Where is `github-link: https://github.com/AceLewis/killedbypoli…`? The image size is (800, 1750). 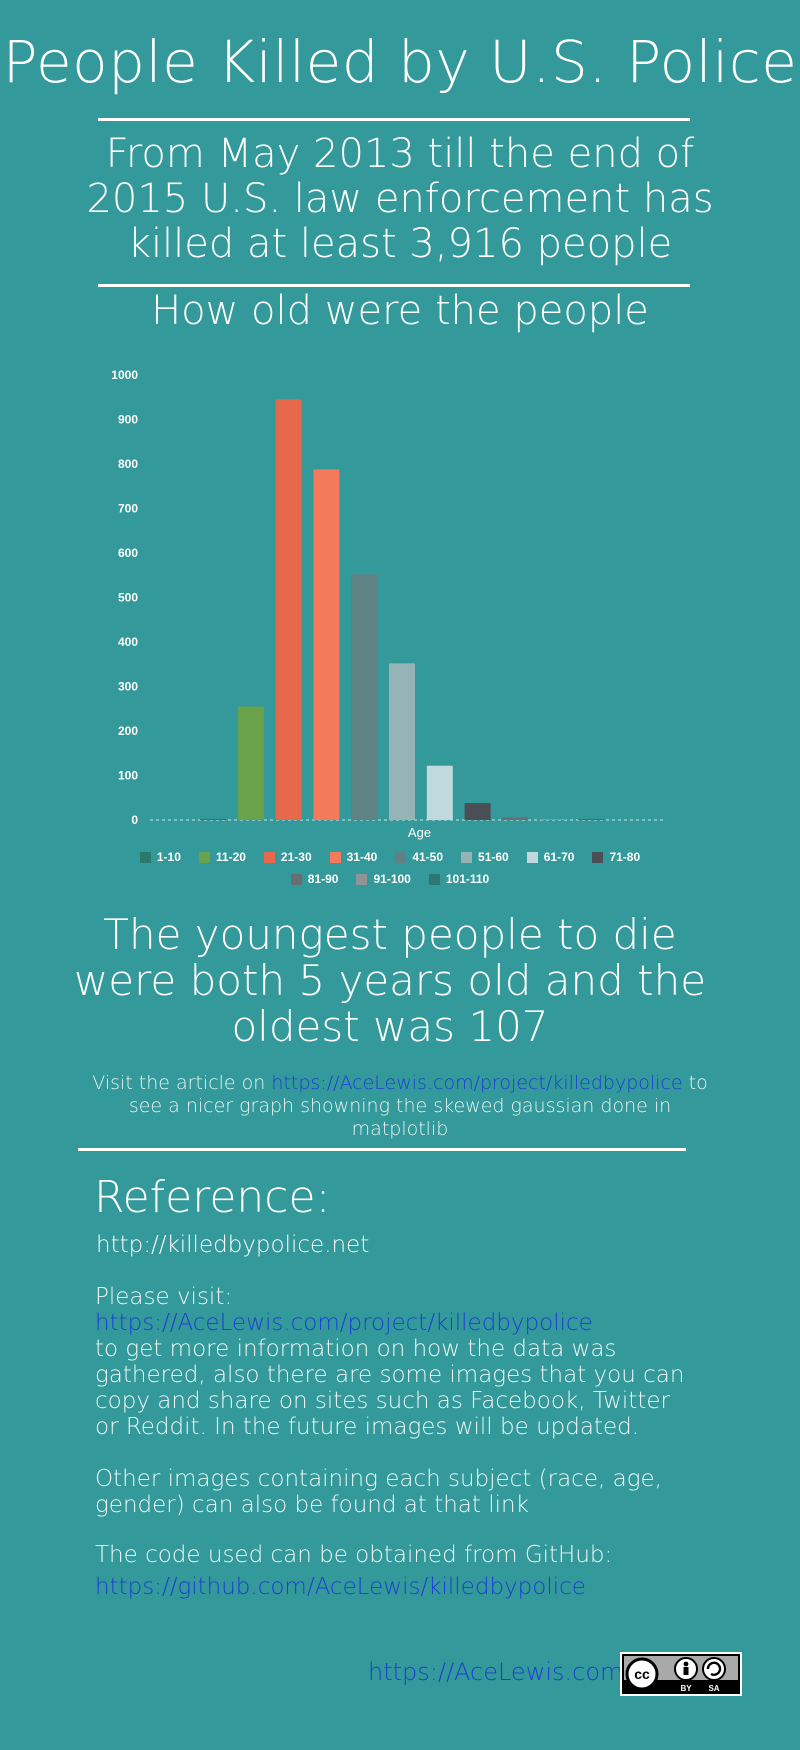
github-link: https://github.com/AceLewis/killedbypoli… is located at coordinates (340, 1587).